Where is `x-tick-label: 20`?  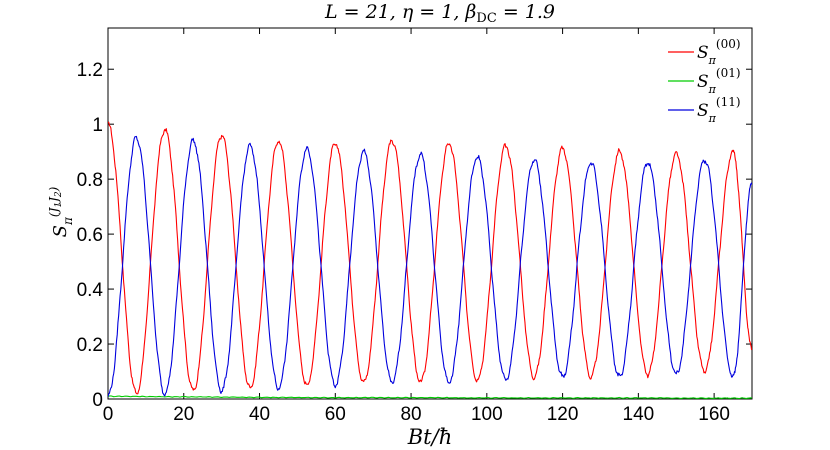
x-tick-label: 20 is located at coordinates (183, 414).